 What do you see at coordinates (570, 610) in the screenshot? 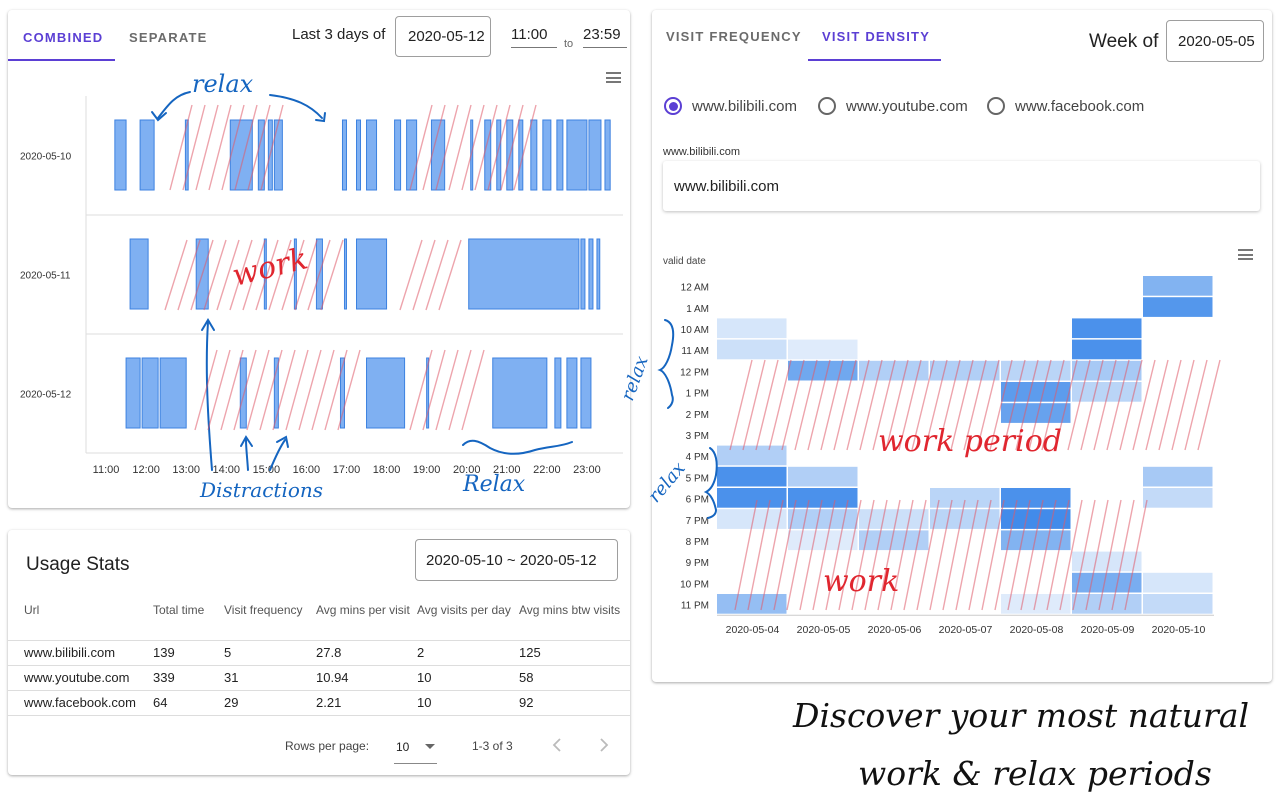
I see `col-header-avg-mins-btw-visits: Avg mins btw visits` at bounding box center [570, 610].